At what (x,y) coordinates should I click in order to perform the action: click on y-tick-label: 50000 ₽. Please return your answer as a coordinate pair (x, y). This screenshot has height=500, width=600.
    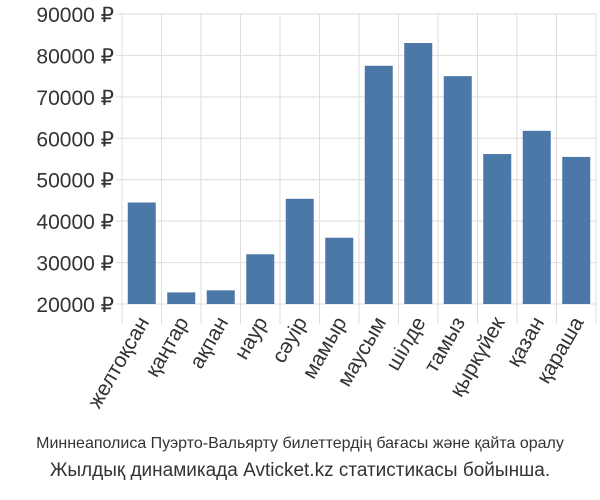
    Looking at the image, I should click on (75, 181).